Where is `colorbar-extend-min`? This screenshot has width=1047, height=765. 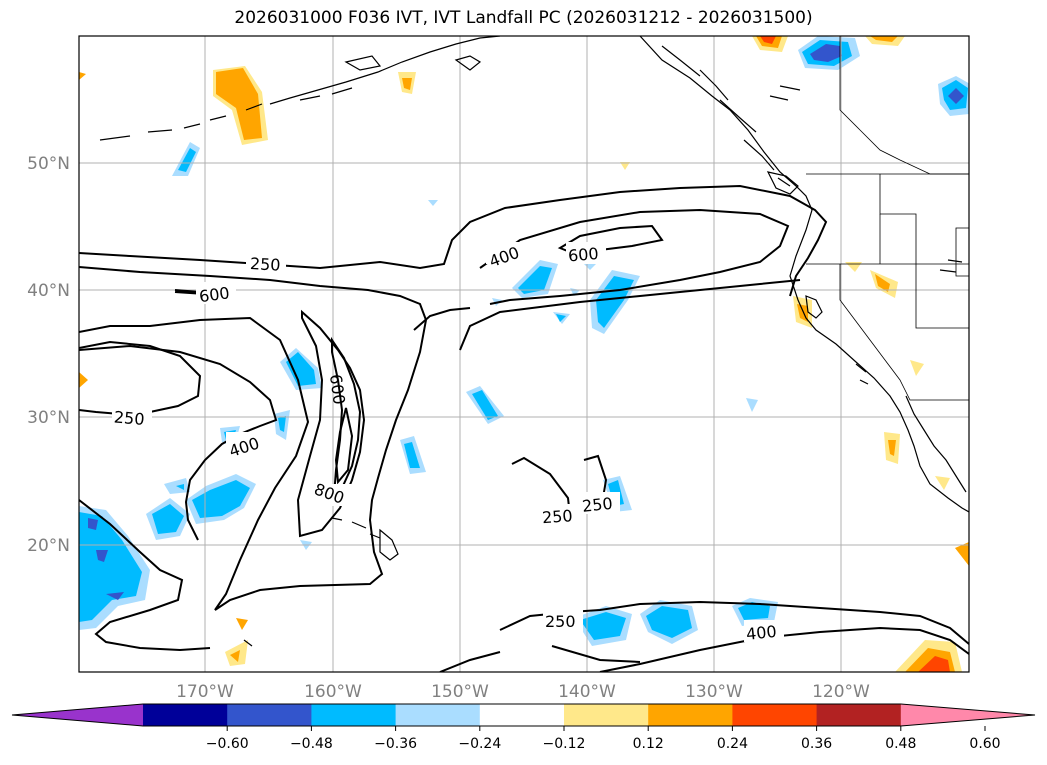
colorbar-extend-min is located at coordinates (77, 715).